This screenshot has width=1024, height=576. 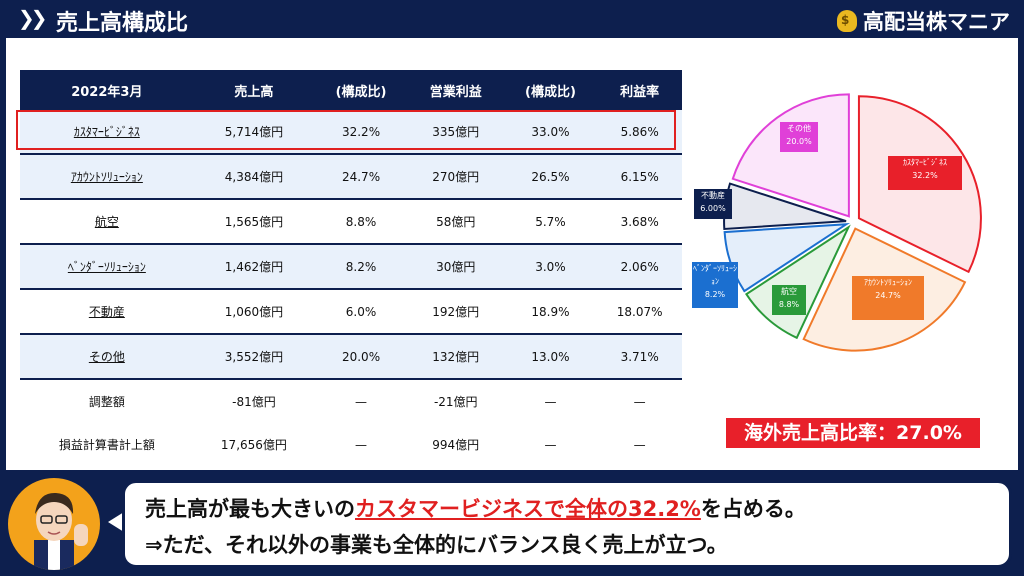 I want to click on sales-cell: 4,384億円, so click(x=254, y=177).